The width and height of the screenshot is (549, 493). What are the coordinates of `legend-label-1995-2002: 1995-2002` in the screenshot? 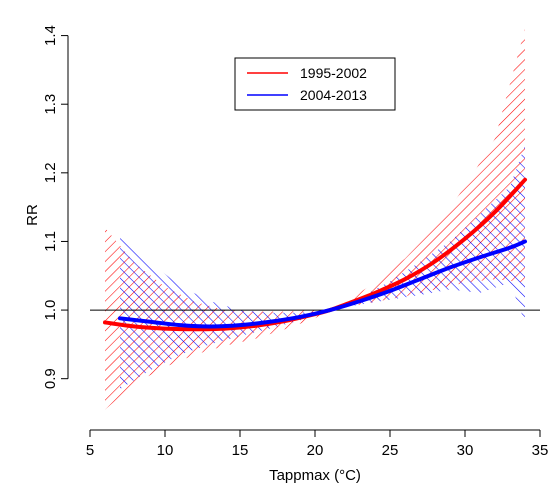 It's located at (333, 73).